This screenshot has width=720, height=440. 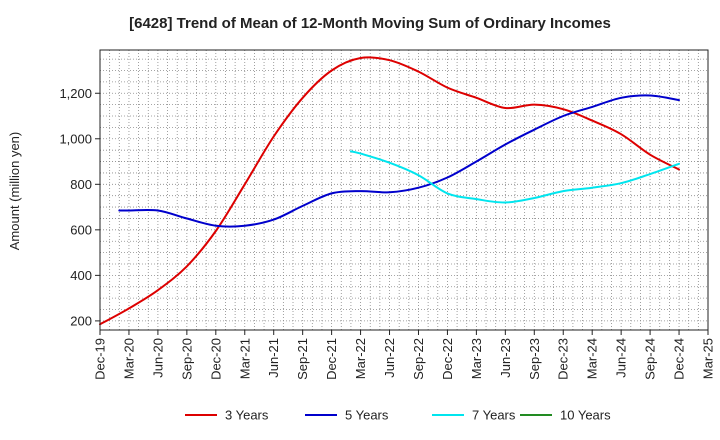 What do you see at coordinates (157, 358) in the screenshot?
I see `x-tick-label: Jun-20` at bounding box center [157, 358].